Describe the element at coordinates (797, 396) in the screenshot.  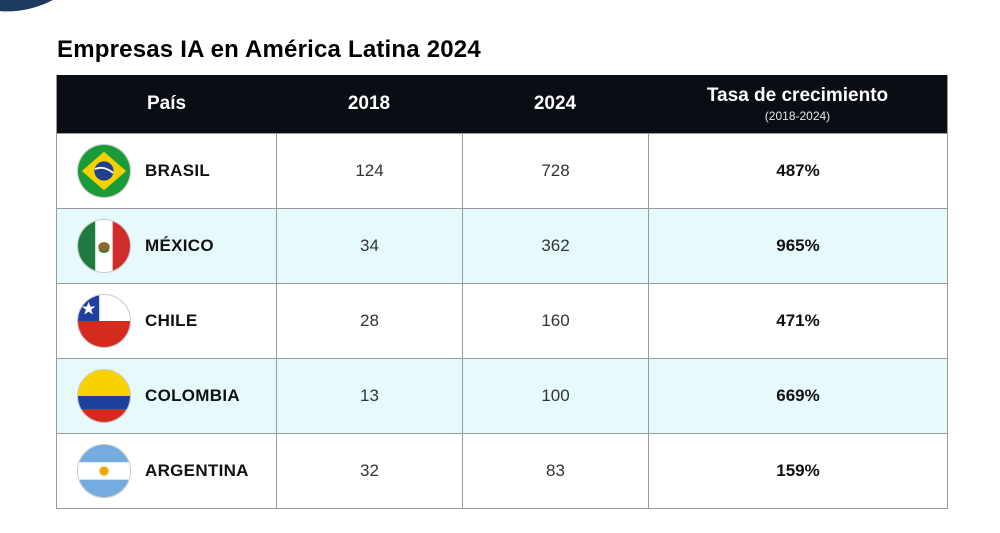
I see `growth-rate: 669%` at that location.